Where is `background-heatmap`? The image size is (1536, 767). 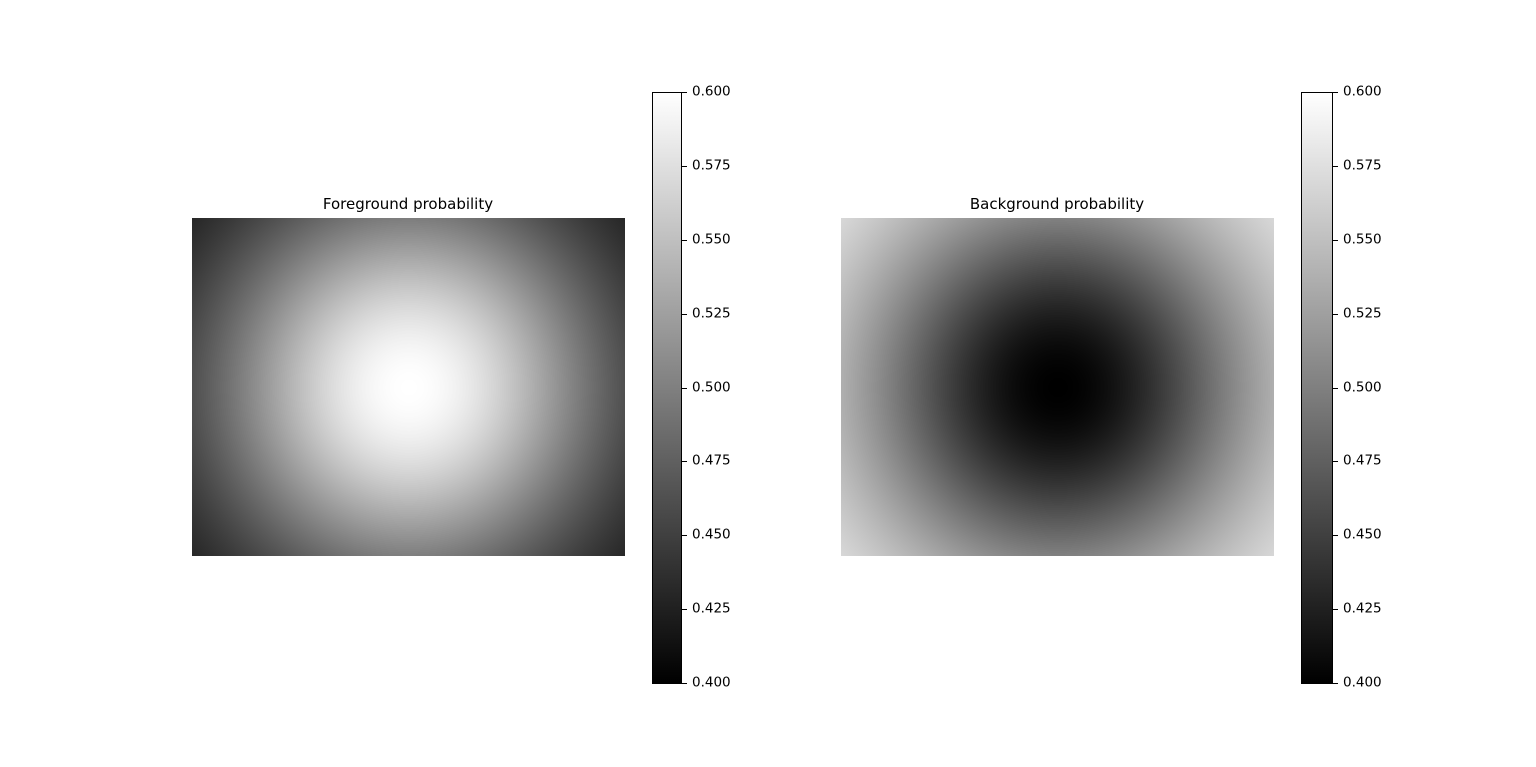 background-heatmap is located at coordinates (1057, 387).